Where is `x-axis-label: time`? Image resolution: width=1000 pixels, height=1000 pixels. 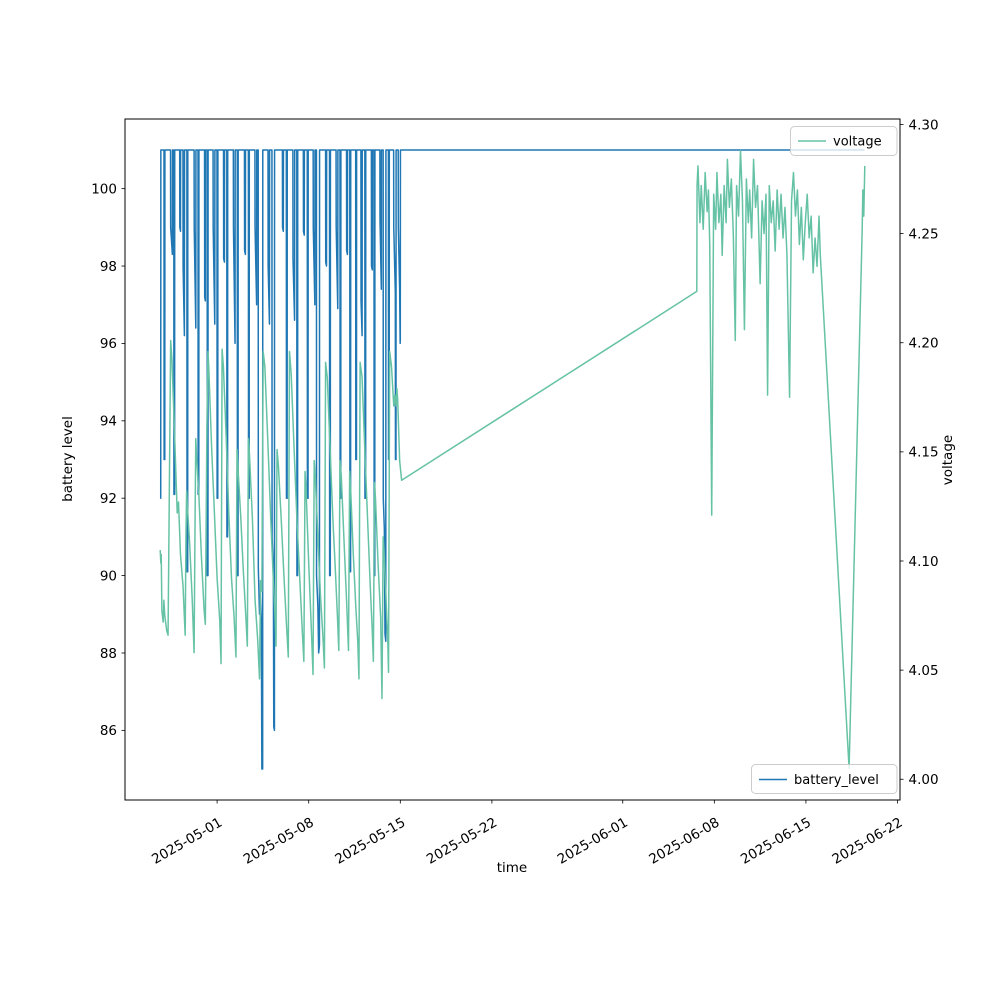
x-axis-label: time is located at coordinates (512, 868).